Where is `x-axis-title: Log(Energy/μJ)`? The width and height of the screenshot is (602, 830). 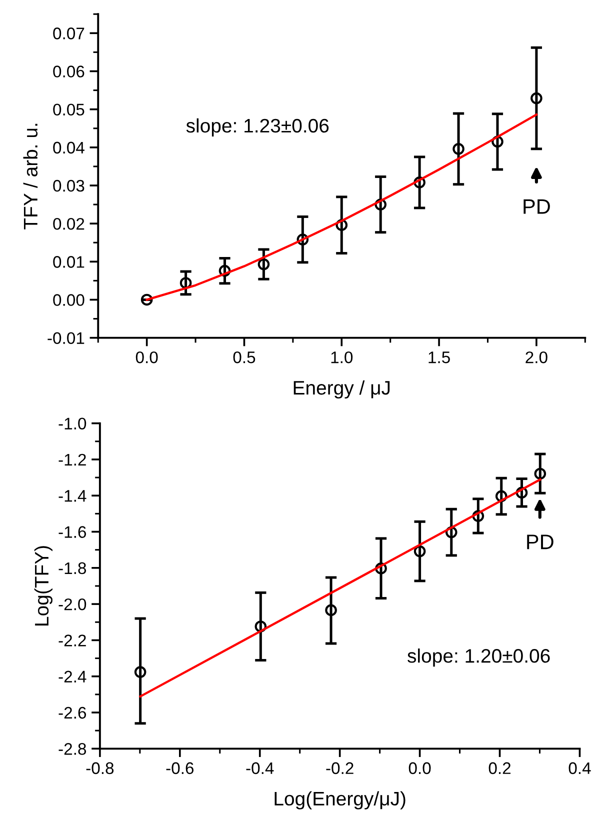
x-axis-title: Log(Energy/μJ) is located at coordinates (340, 800).